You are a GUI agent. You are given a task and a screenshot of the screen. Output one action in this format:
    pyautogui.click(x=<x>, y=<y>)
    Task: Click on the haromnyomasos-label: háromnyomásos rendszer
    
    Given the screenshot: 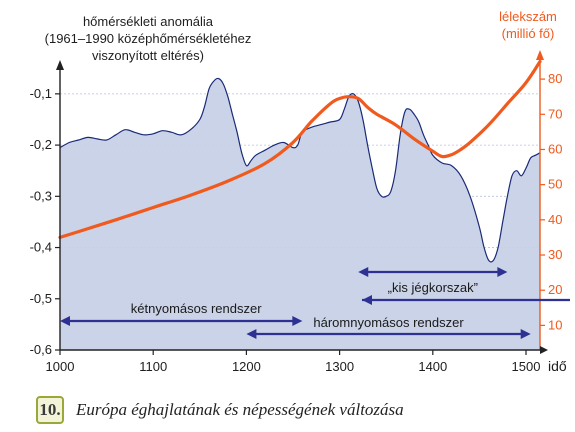 What is the action you would take?
    pyautogui.click(x=388, y=322)
    